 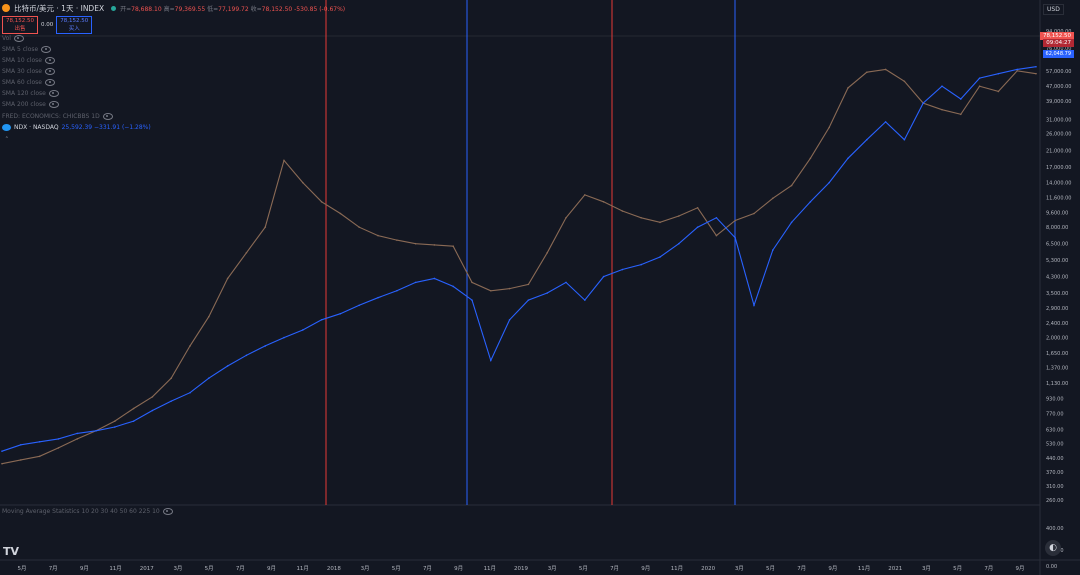 I want to click on x-tick-label: 2017, so click(x=147, y=569).